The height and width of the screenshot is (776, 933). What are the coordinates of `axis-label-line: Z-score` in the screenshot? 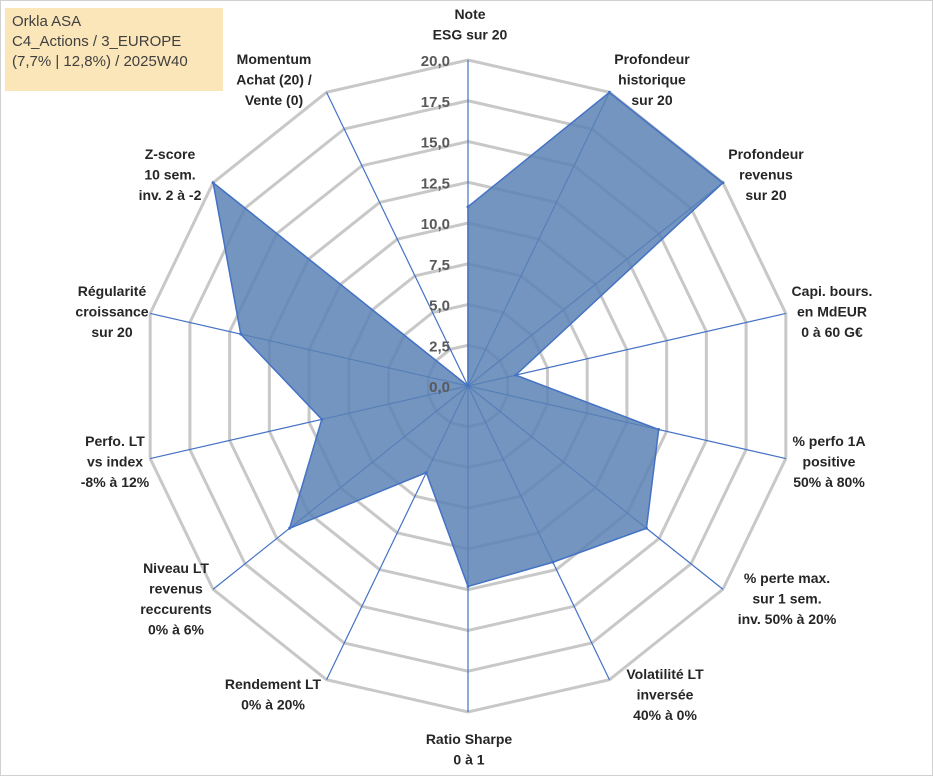 It's located at (170, 154).